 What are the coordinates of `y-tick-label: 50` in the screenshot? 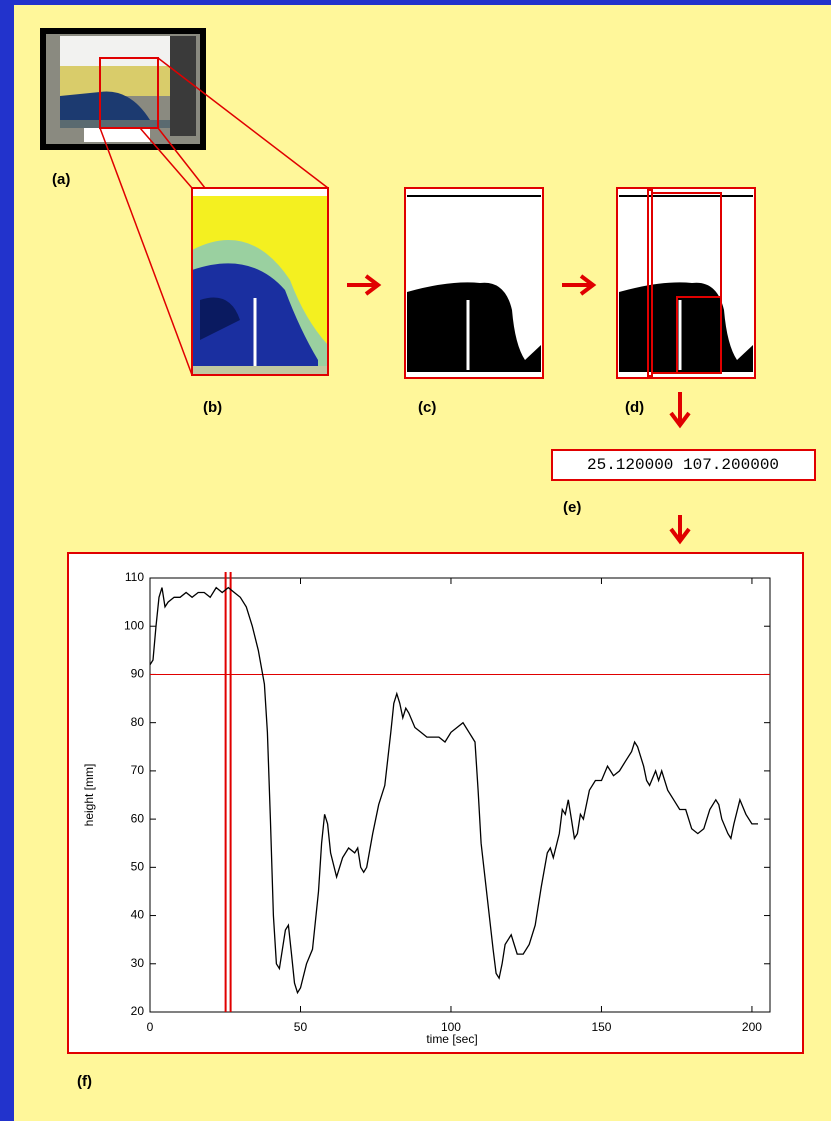 It's located at (138, 867).